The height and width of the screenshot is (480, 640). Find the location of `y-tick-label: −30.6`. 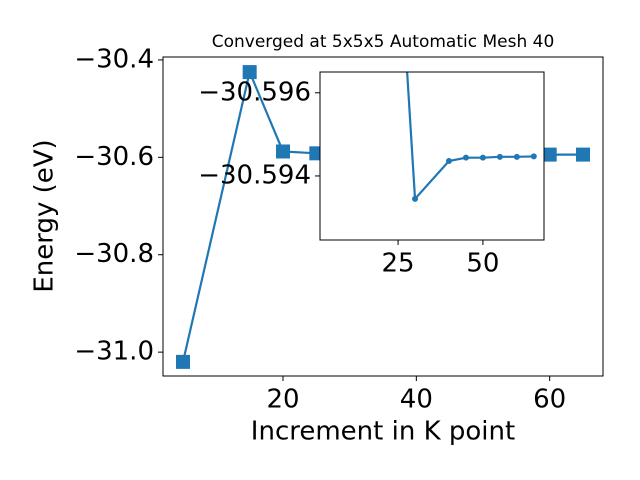

y-tick-label: −30.6 is located at coordinates (114, 157).